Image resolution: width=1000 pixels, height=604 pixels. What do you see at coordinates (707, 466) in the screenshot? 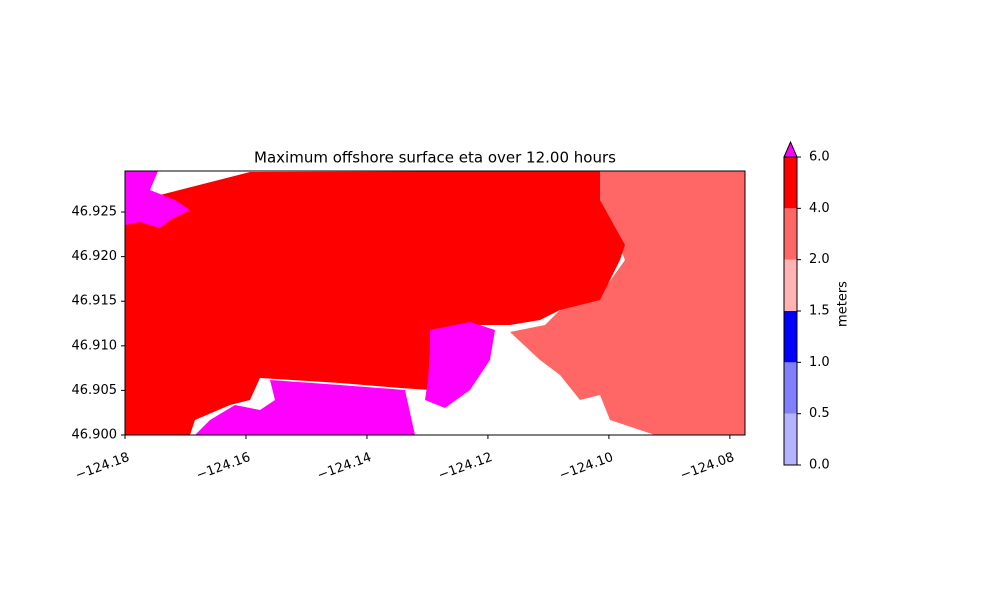
I see `x-tick-label: −124.08` at bounding box center [707, 466].